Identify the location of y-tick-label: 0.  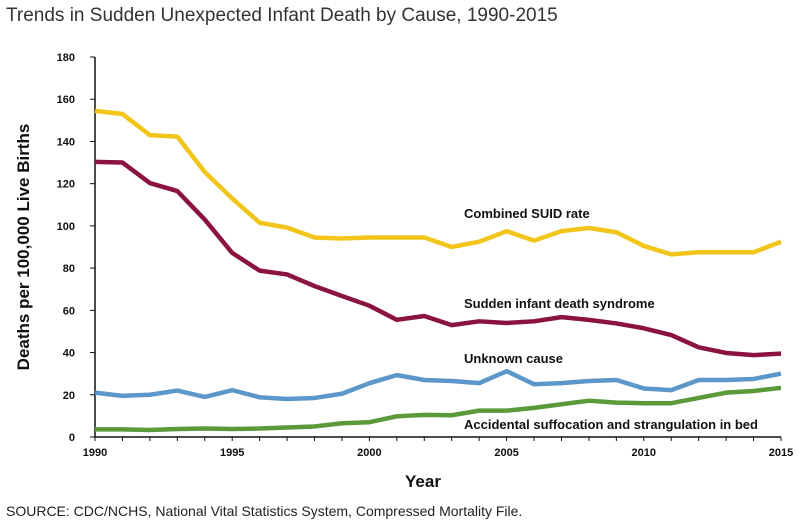
(72, 438).